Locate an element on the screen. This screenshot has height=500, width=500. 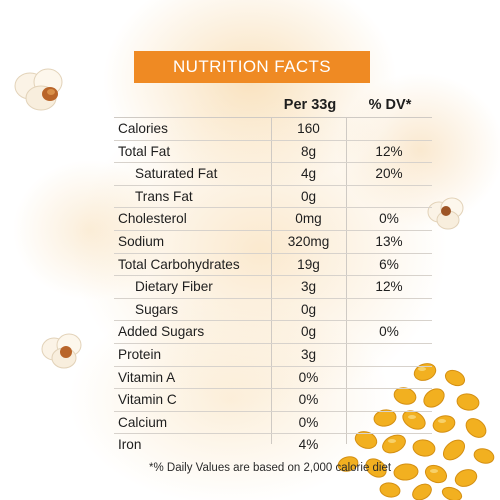
nutrient-row-trans-fat: Trans Fat 0g is located at coordinates (273, 197).